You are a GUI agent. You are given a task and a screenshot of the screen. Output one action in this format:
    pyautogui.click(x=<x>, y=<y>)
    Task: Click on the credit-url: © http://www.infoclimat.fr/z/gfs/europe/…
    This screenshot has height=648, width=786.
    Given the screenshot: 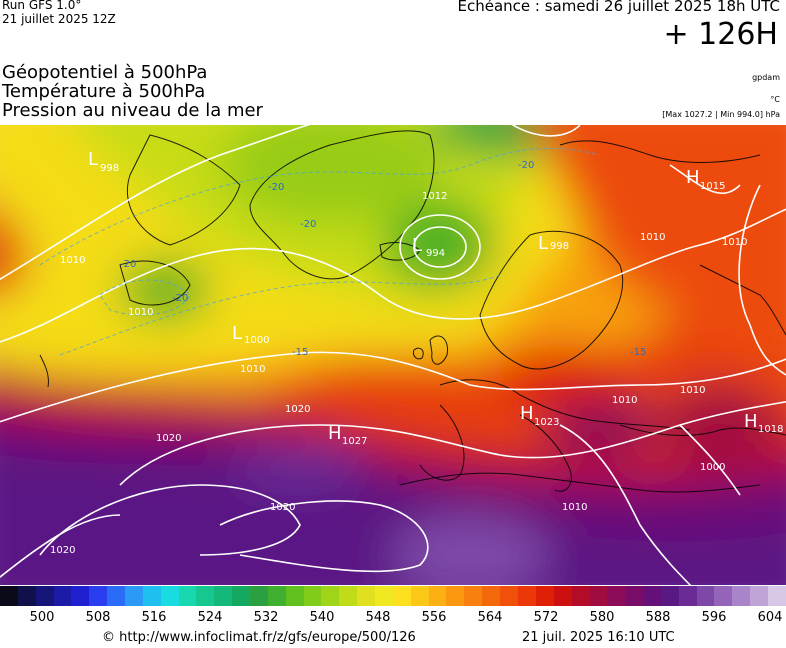 What is the action you would take?
    pyautogui.click(x=259, y=637)
    